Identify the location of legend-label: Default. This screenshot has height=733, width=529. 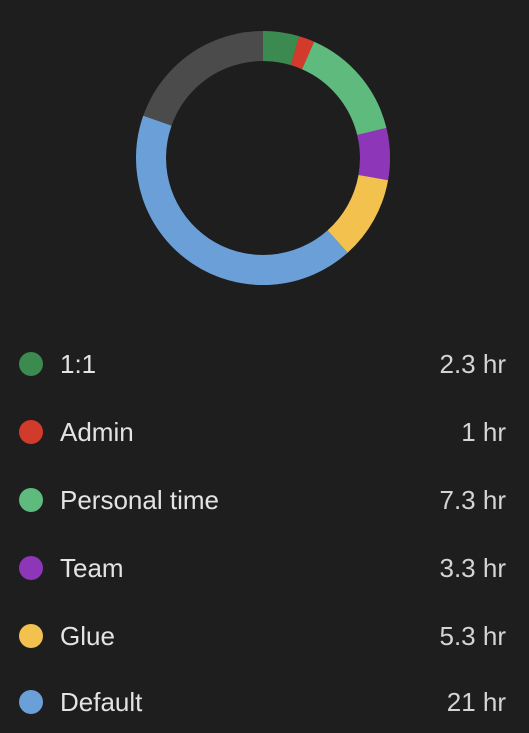
(101, 702).